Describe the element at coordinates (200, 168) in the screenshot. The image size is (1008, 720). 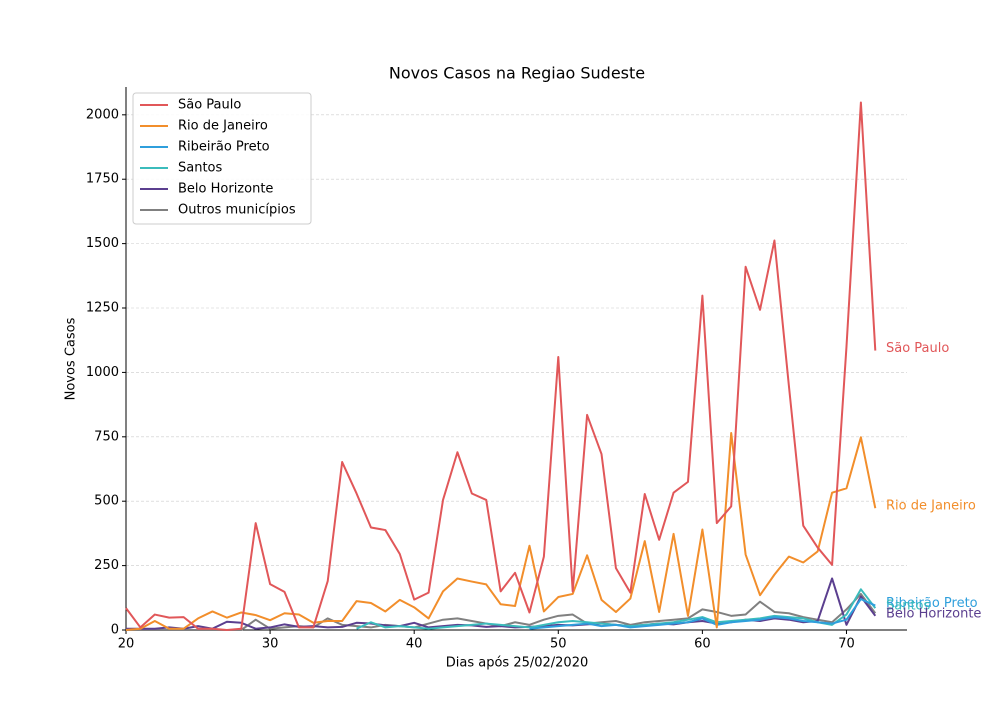
I see `legend-label: Santos` at that location.